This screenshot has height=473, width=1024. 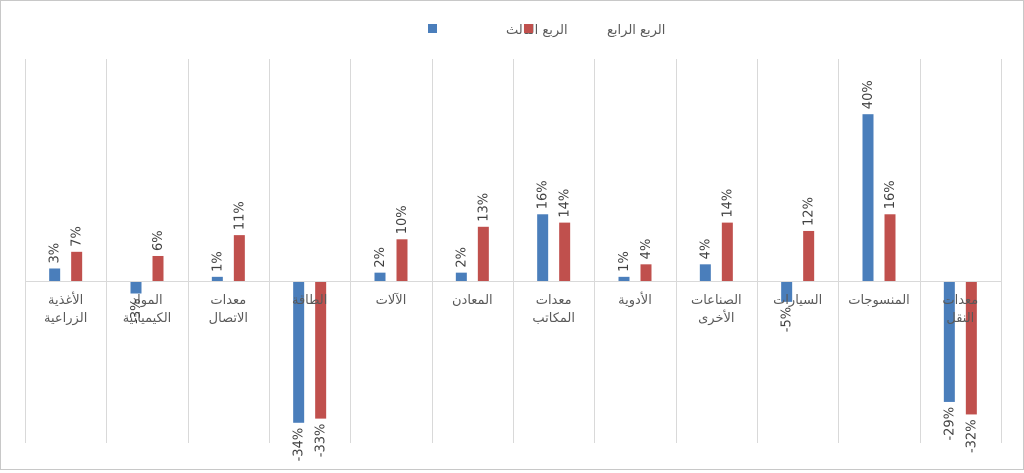 I want to click on data-label: -29%, so click(x=949, y=424).